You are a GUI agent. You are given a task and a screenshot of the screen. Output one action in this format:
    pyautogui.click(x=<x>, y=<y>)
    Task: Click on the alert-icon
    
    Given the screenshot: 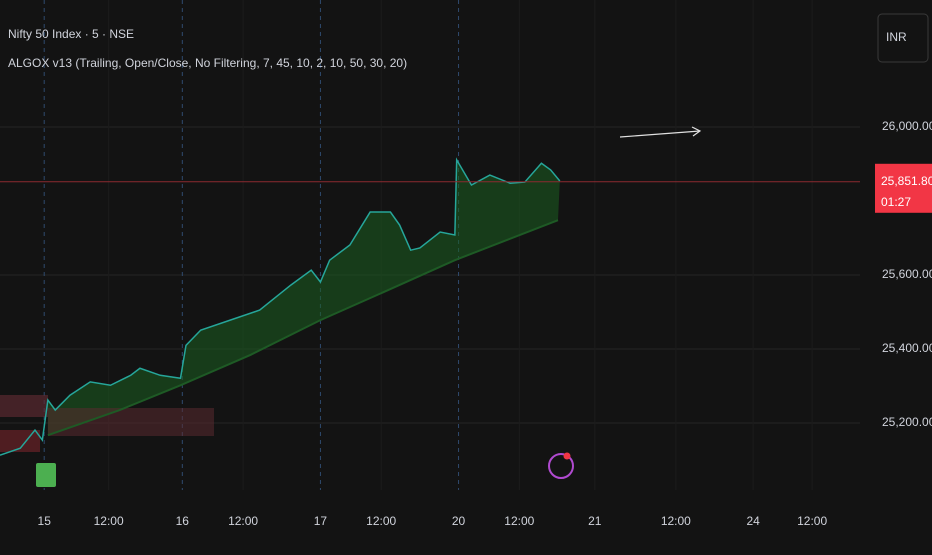 What is the action you would take?
    pyautogui.click(x=561, y=466)
    